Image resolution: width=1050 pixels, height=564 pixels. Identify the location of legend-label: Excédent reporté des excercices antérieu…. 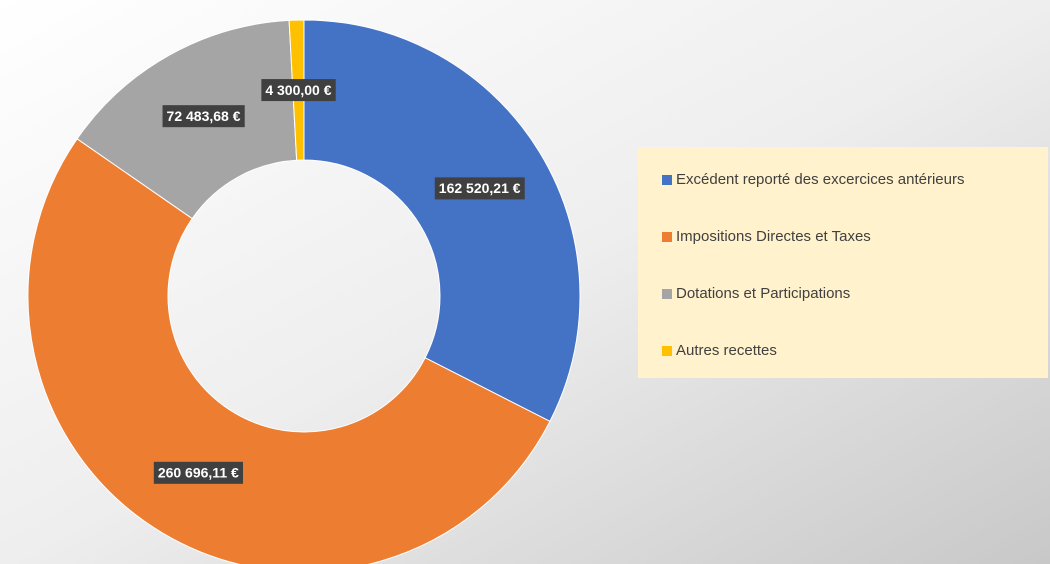
(820, 179).